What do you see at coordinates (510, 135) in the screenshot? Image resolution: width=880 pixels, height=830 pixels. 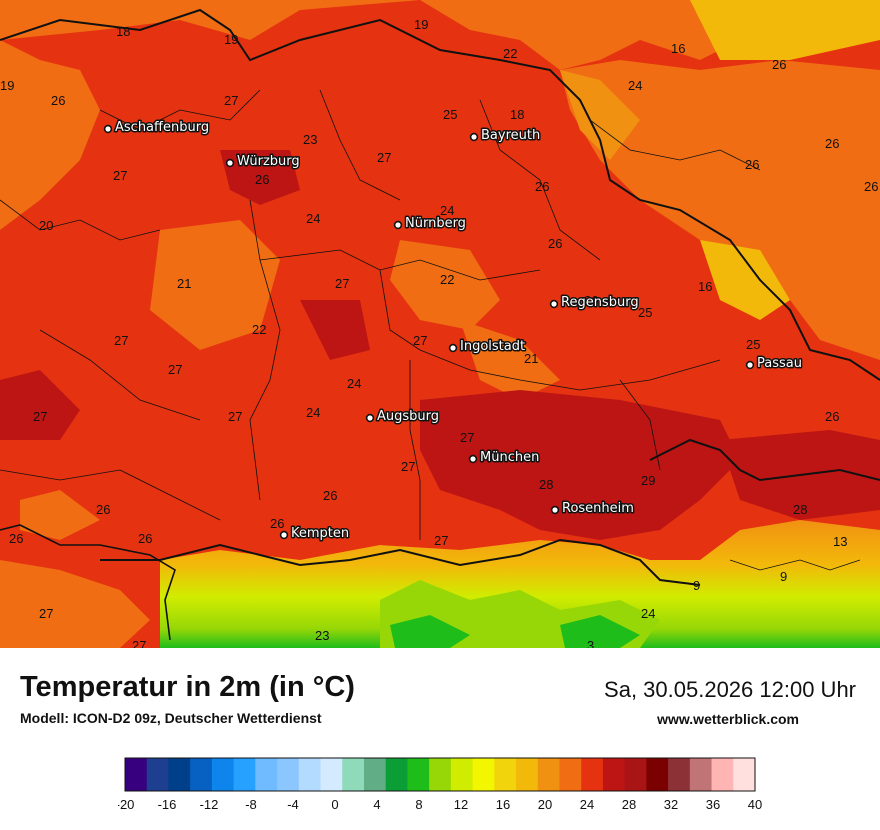 I see `city-label: Bayreuth` at bounding box center [510, 135].